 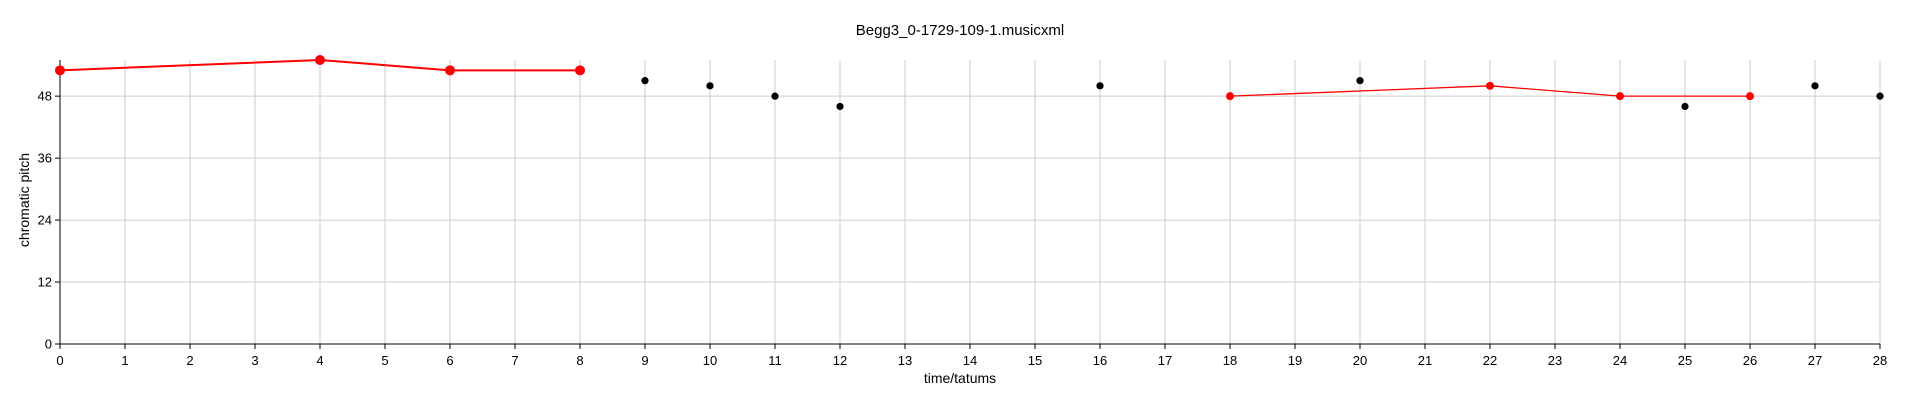 What do you see at coordinates (1489, 91) in the screenshot?
I see `series-2-line` at bounding box center [1489, 91].